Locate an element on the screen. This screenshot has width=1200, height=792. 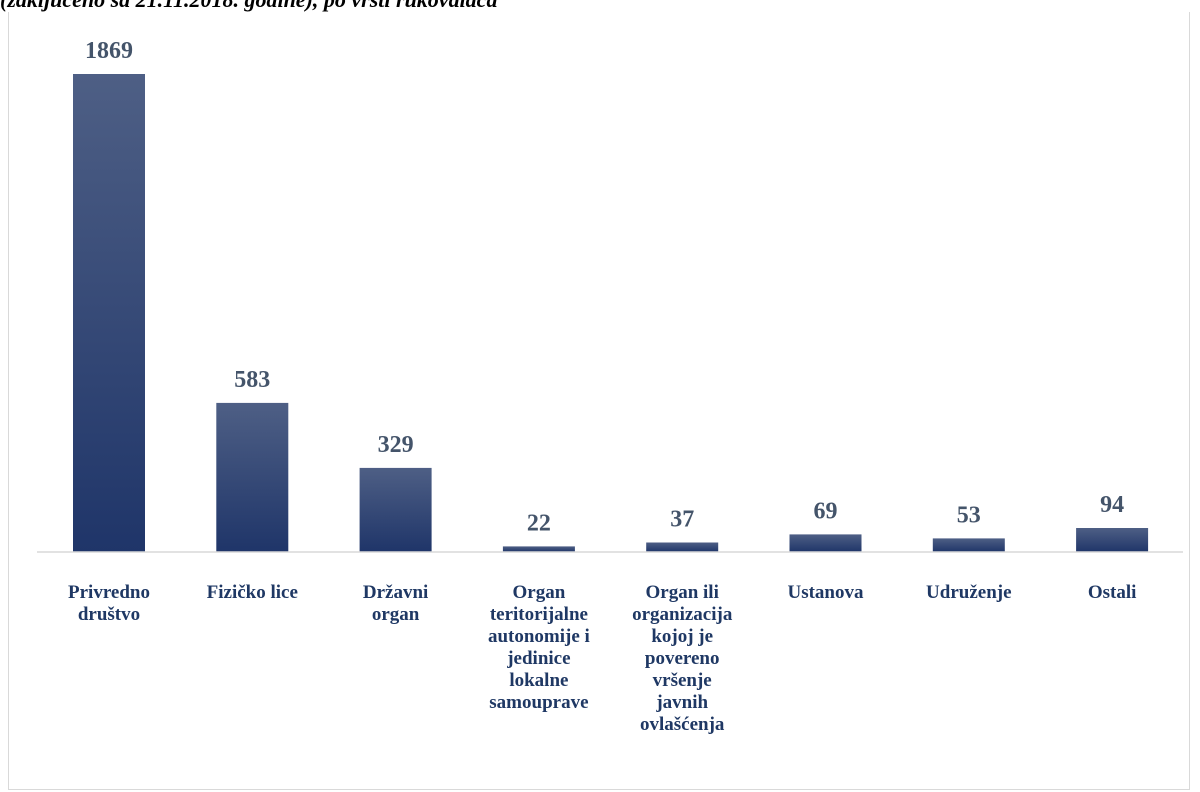
value-label-2: 583 is located at coordinates (252, 380).